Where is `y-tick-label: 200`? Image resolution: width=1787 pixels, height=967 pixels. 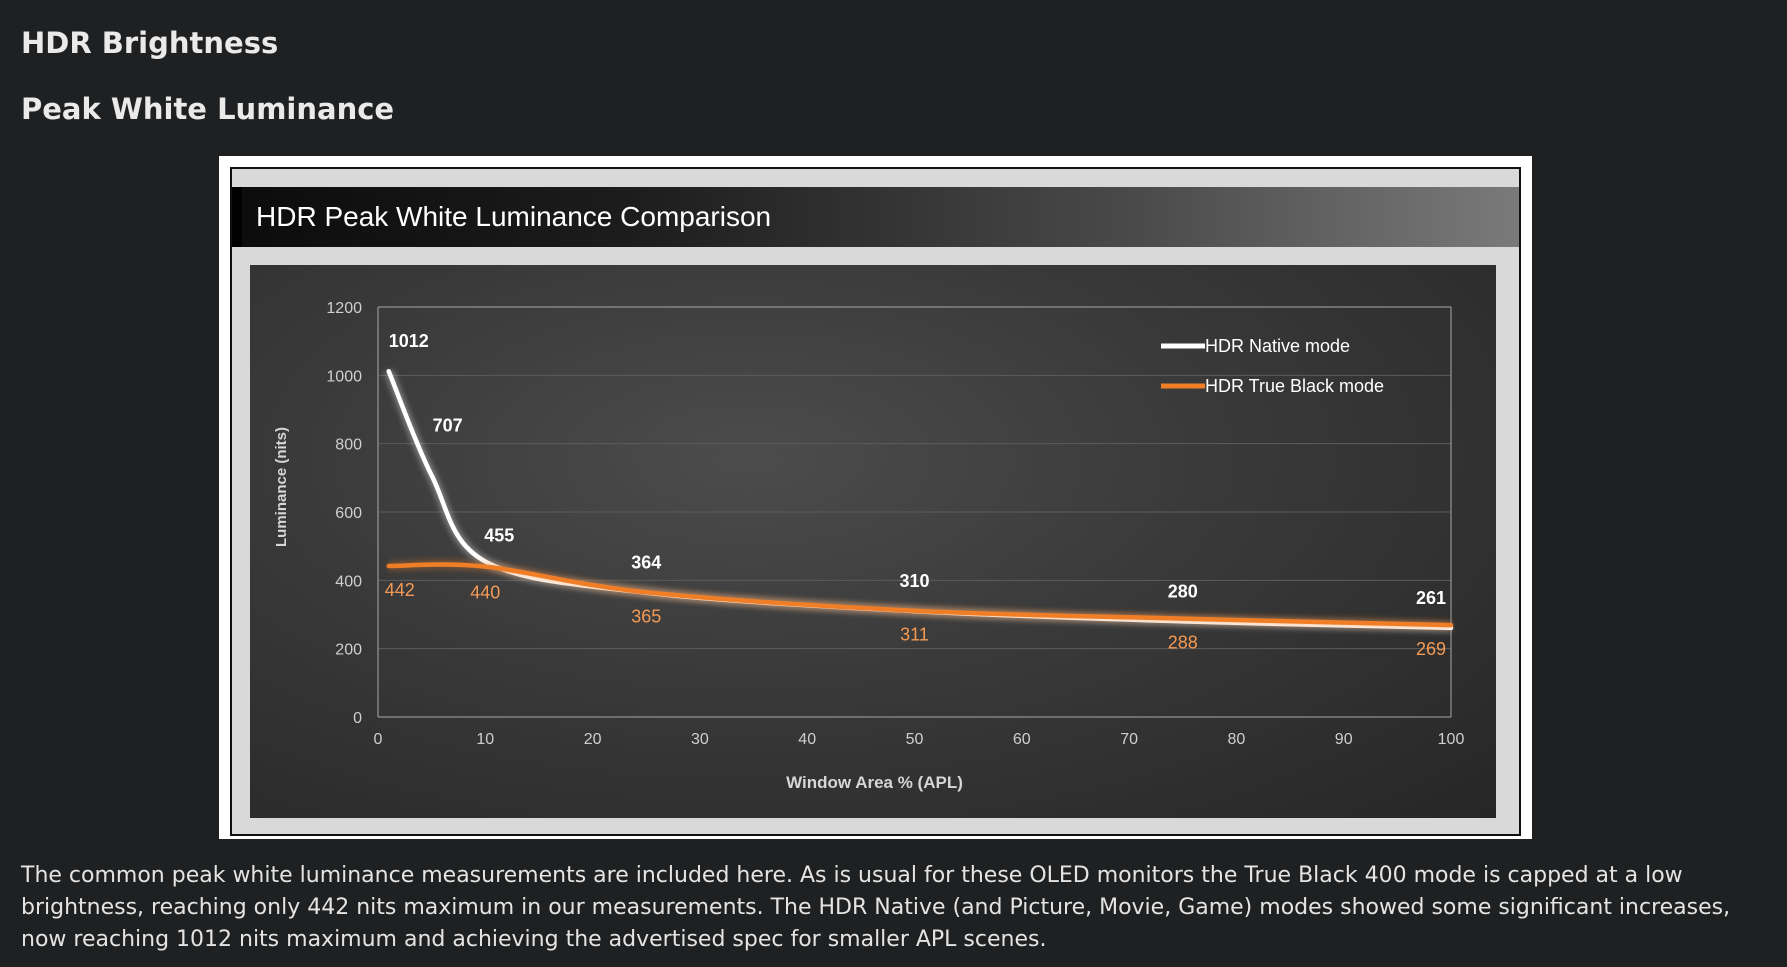
y-tick-label: 200 is located at coordinates (348, 650).